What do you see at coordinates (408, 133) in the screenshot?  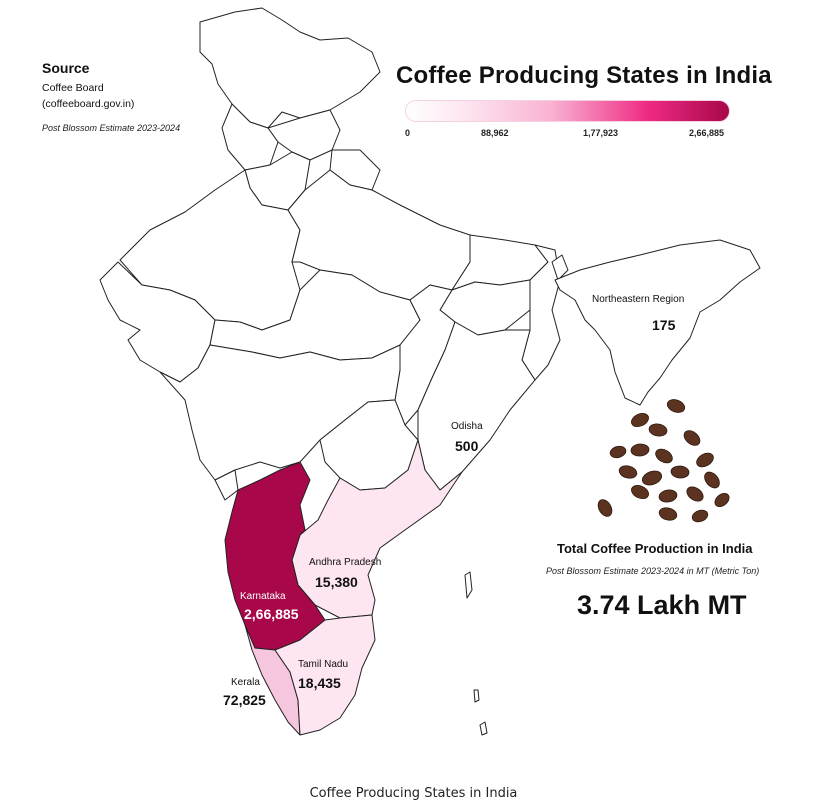 I see `legend-tick-0: 0` at bounding box center [408, 133].